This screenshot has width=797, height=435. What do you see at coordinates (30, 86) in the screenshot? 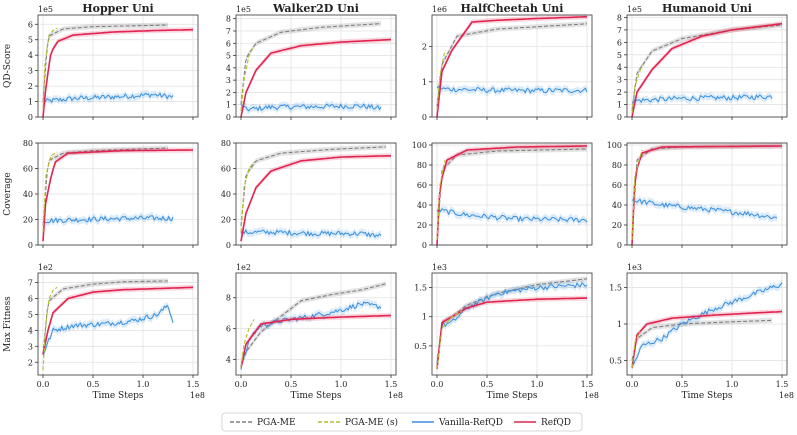
I see `y-tick-label: 2` at bounding box center [30, 86].